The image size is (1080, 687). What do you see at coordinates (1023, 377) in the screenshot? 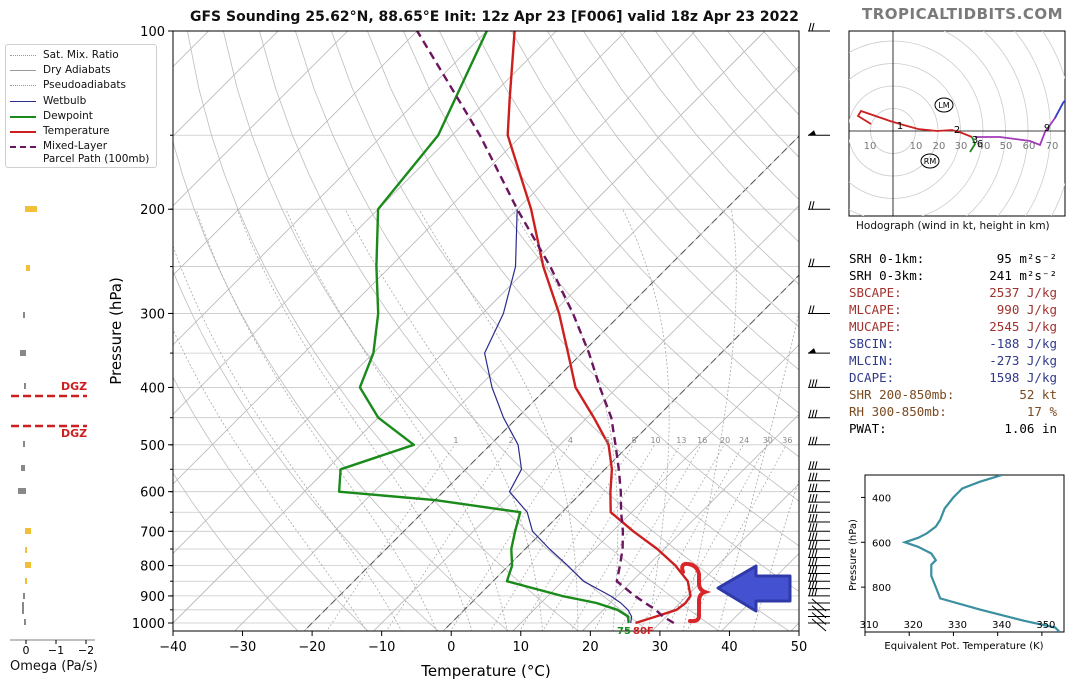
I see `stat-value: 1598 J/kg` at bounding box center [1023, 377].